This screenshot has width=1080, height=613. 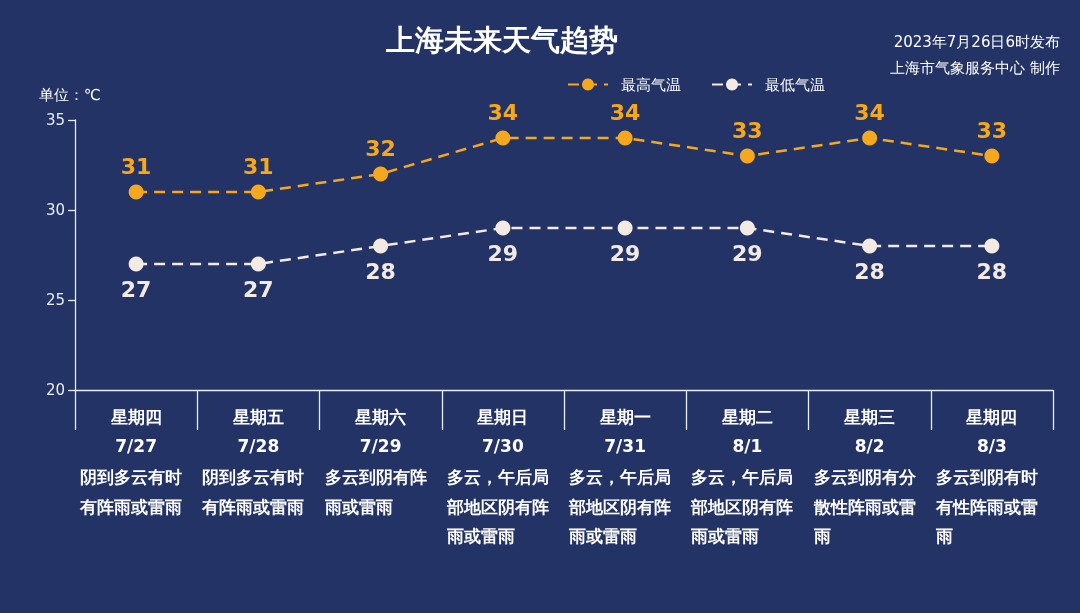 I want to click on y-tick-label: 30, so click(x=55, y=210).